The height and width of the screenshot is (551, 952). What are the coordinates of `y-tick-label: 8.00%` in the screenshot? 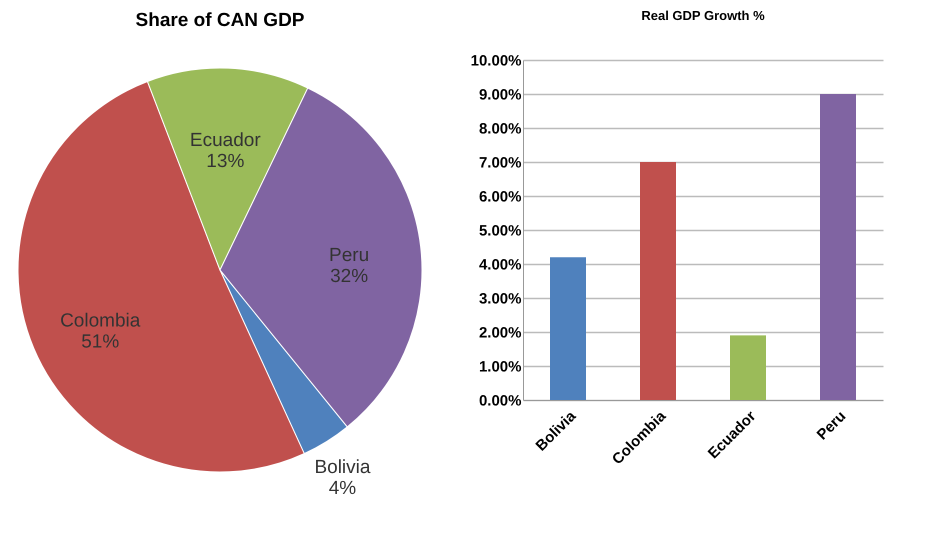 It's located at (500, 129).